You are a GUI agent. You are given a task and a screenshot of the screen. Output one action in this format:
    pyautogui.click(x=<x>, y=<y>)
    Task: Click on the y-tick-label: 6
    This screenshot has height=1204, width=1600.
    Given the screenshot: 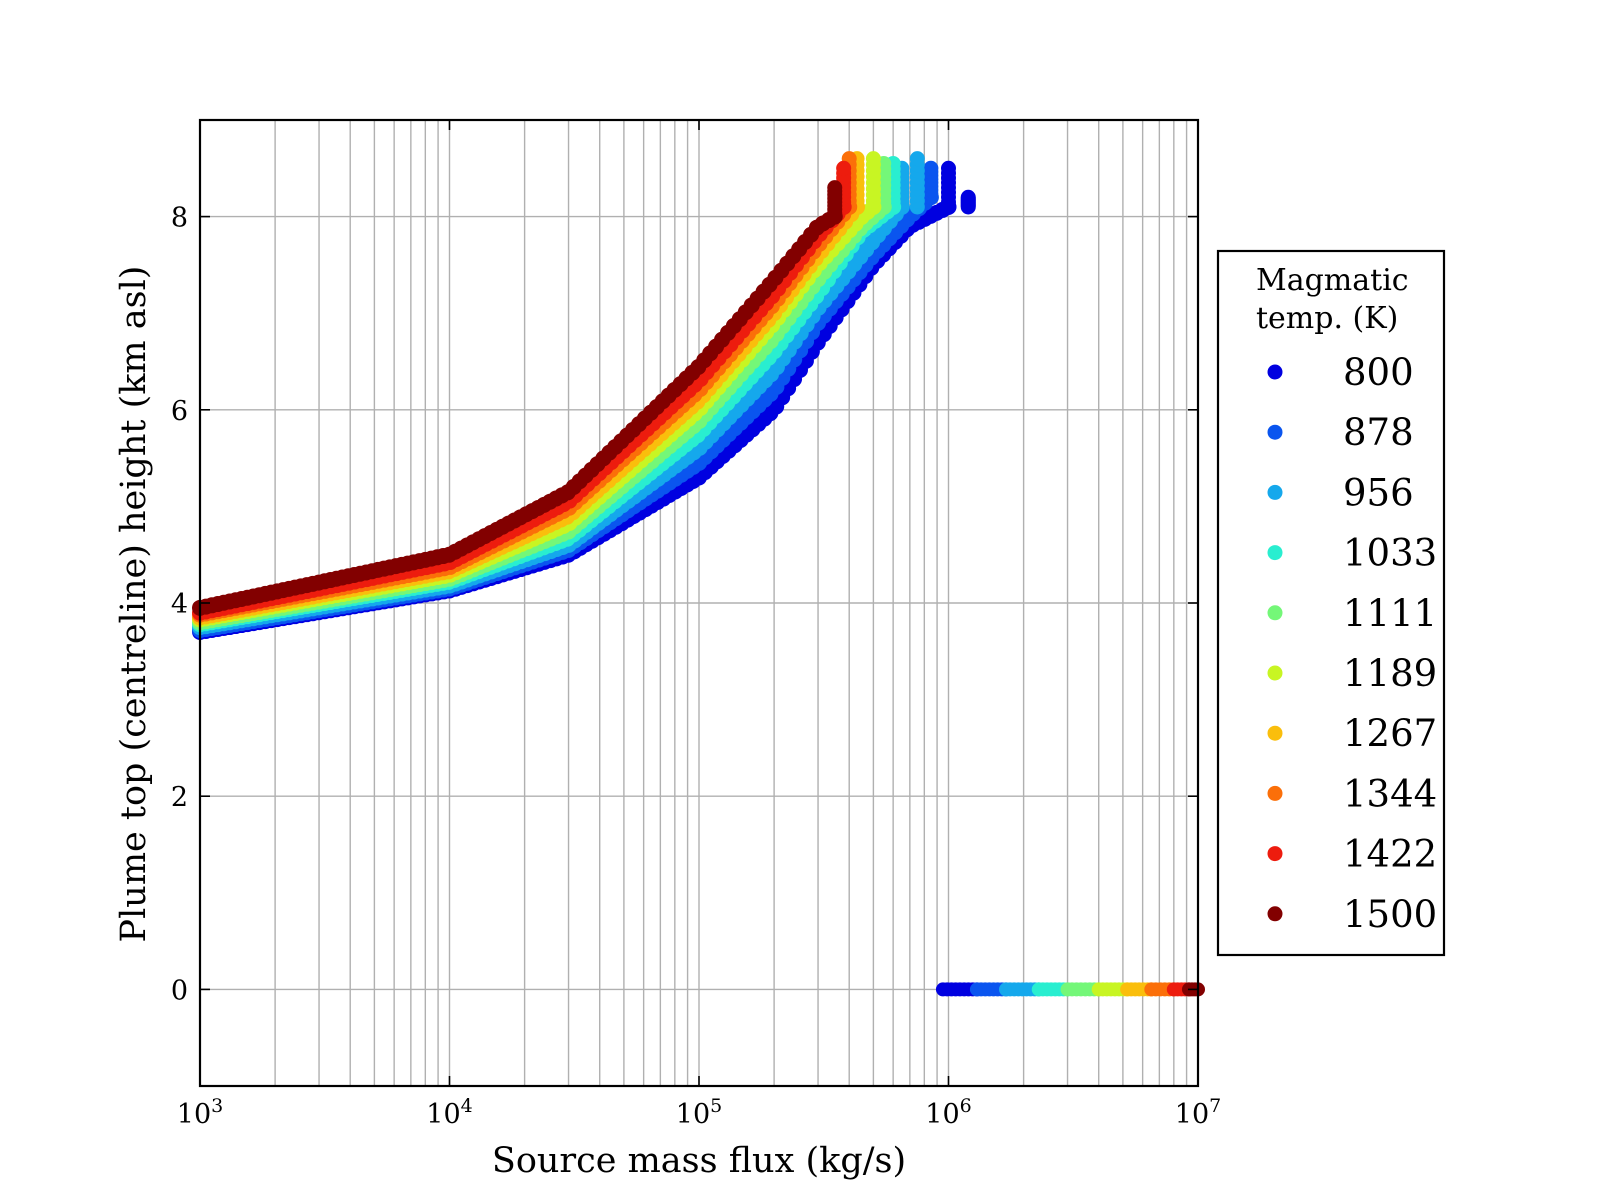 What is the action you would take?
    pyautogui.click(x=179, y=411)
    